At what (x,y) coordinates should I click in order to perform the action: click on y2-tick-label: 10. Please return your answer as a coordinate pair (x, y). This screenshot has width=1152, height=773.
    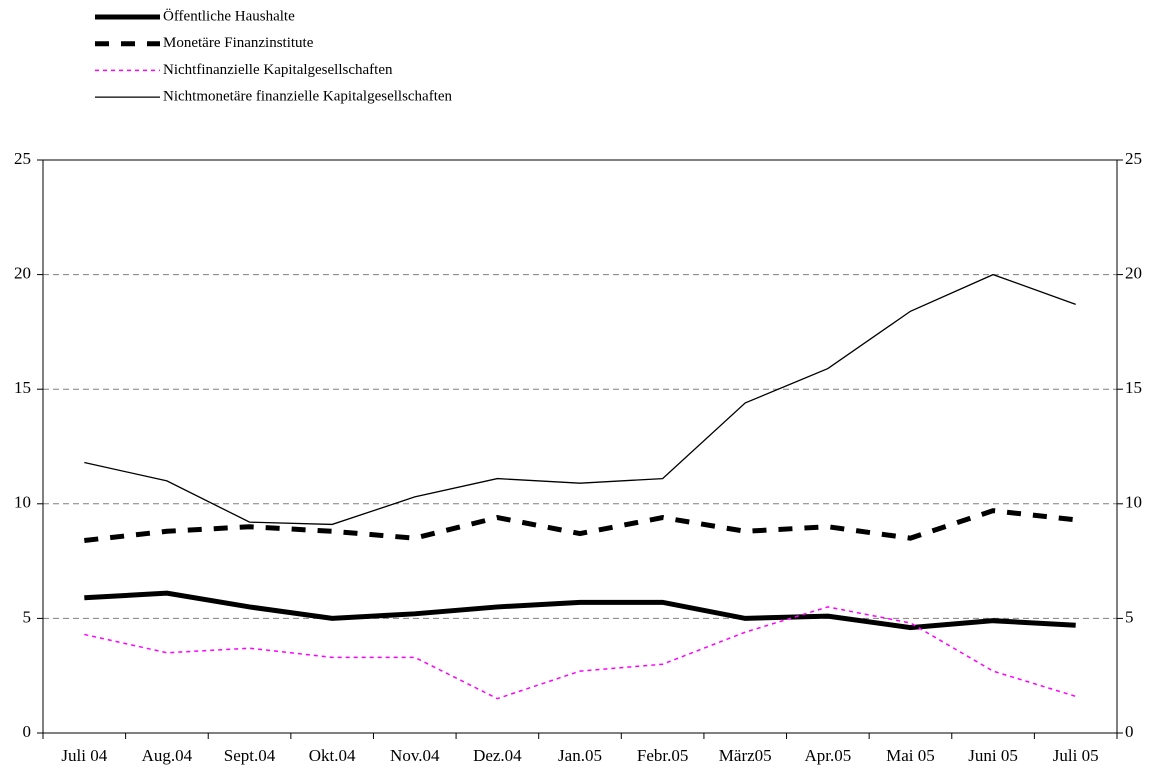
    Looking at the image, I should click on (1133, 502).